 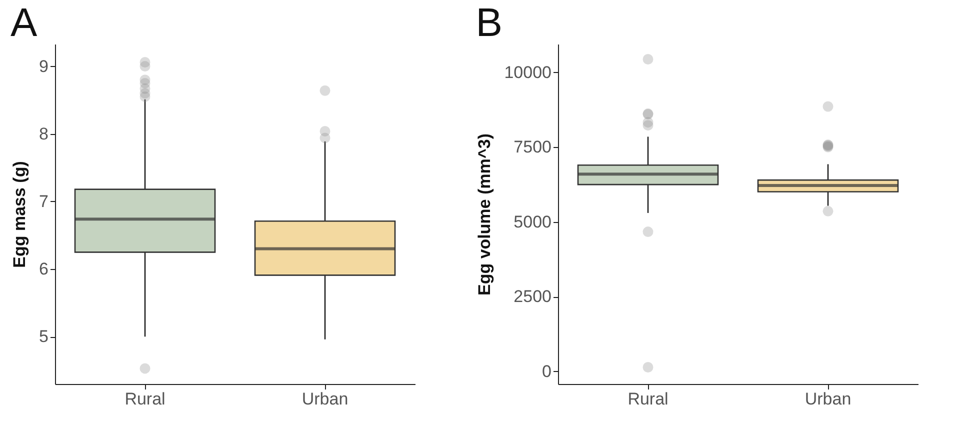 What do you see at coordinates (489, 23) in the screenshot?
I see `chart-title: B` at bounding box center [489, 23].